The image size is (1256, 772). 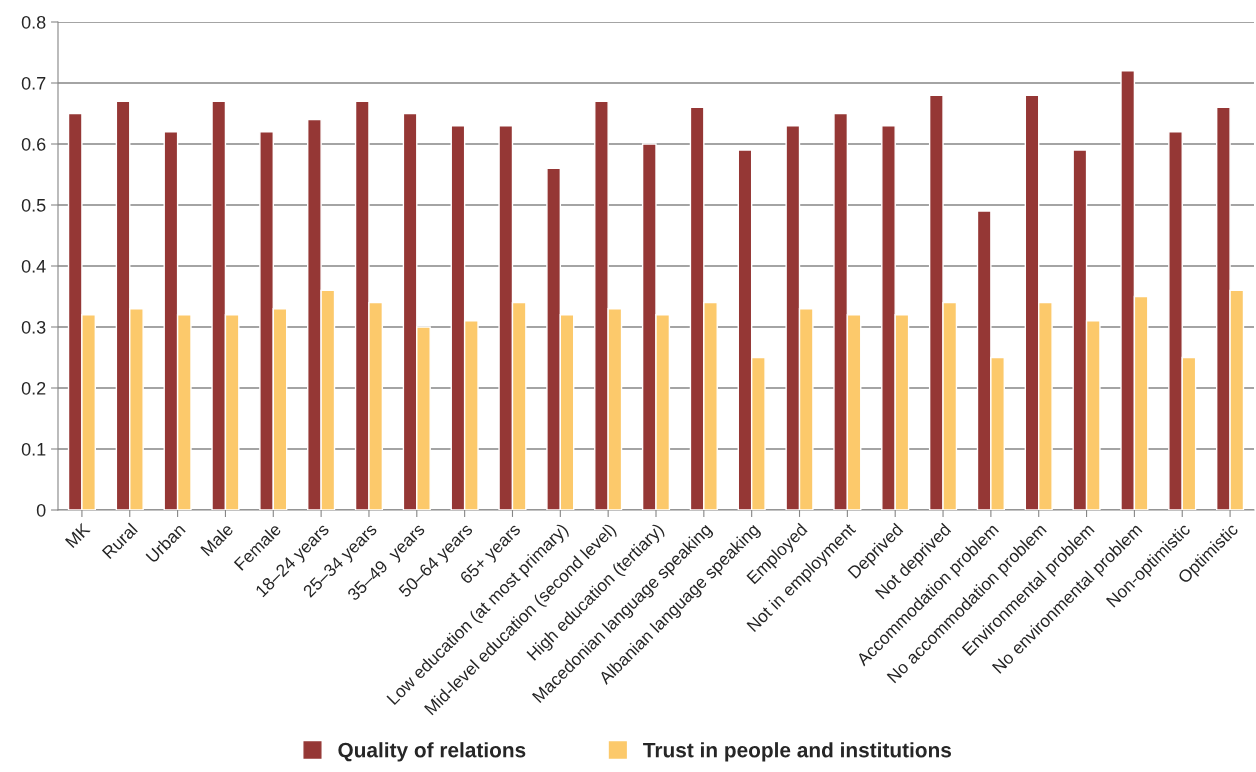 I want to click on y-tick-label: 0.2, so click(x=33, y=388).